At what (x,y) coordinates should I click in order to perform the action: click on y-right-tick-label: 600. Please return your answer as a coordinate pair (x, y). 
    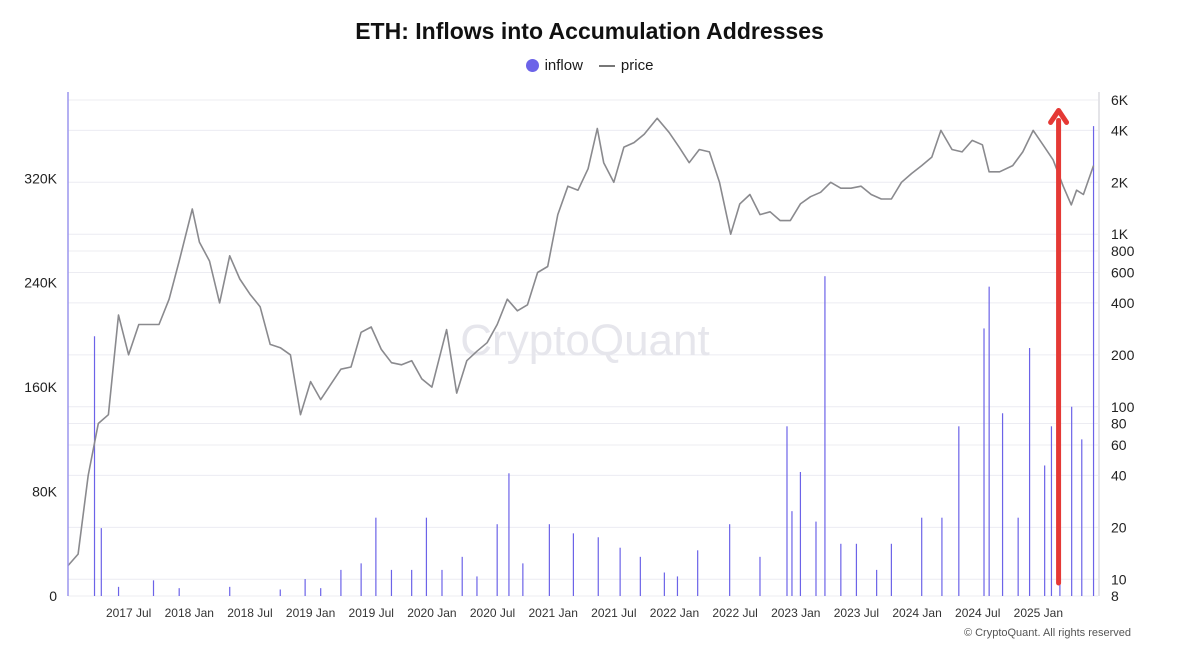
    Looking at the image, I should click on (1123, 273).